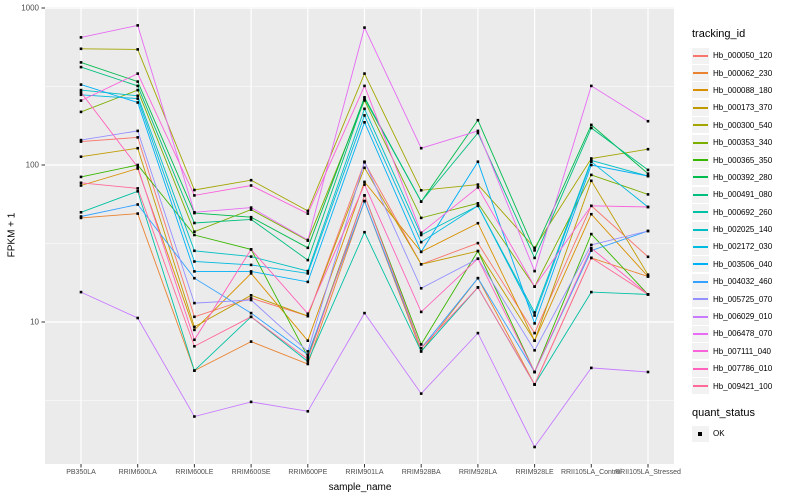 This screenshot has height=500, width=800. I want to click on legend-item: Hb_006478_070, so click(745, 333).